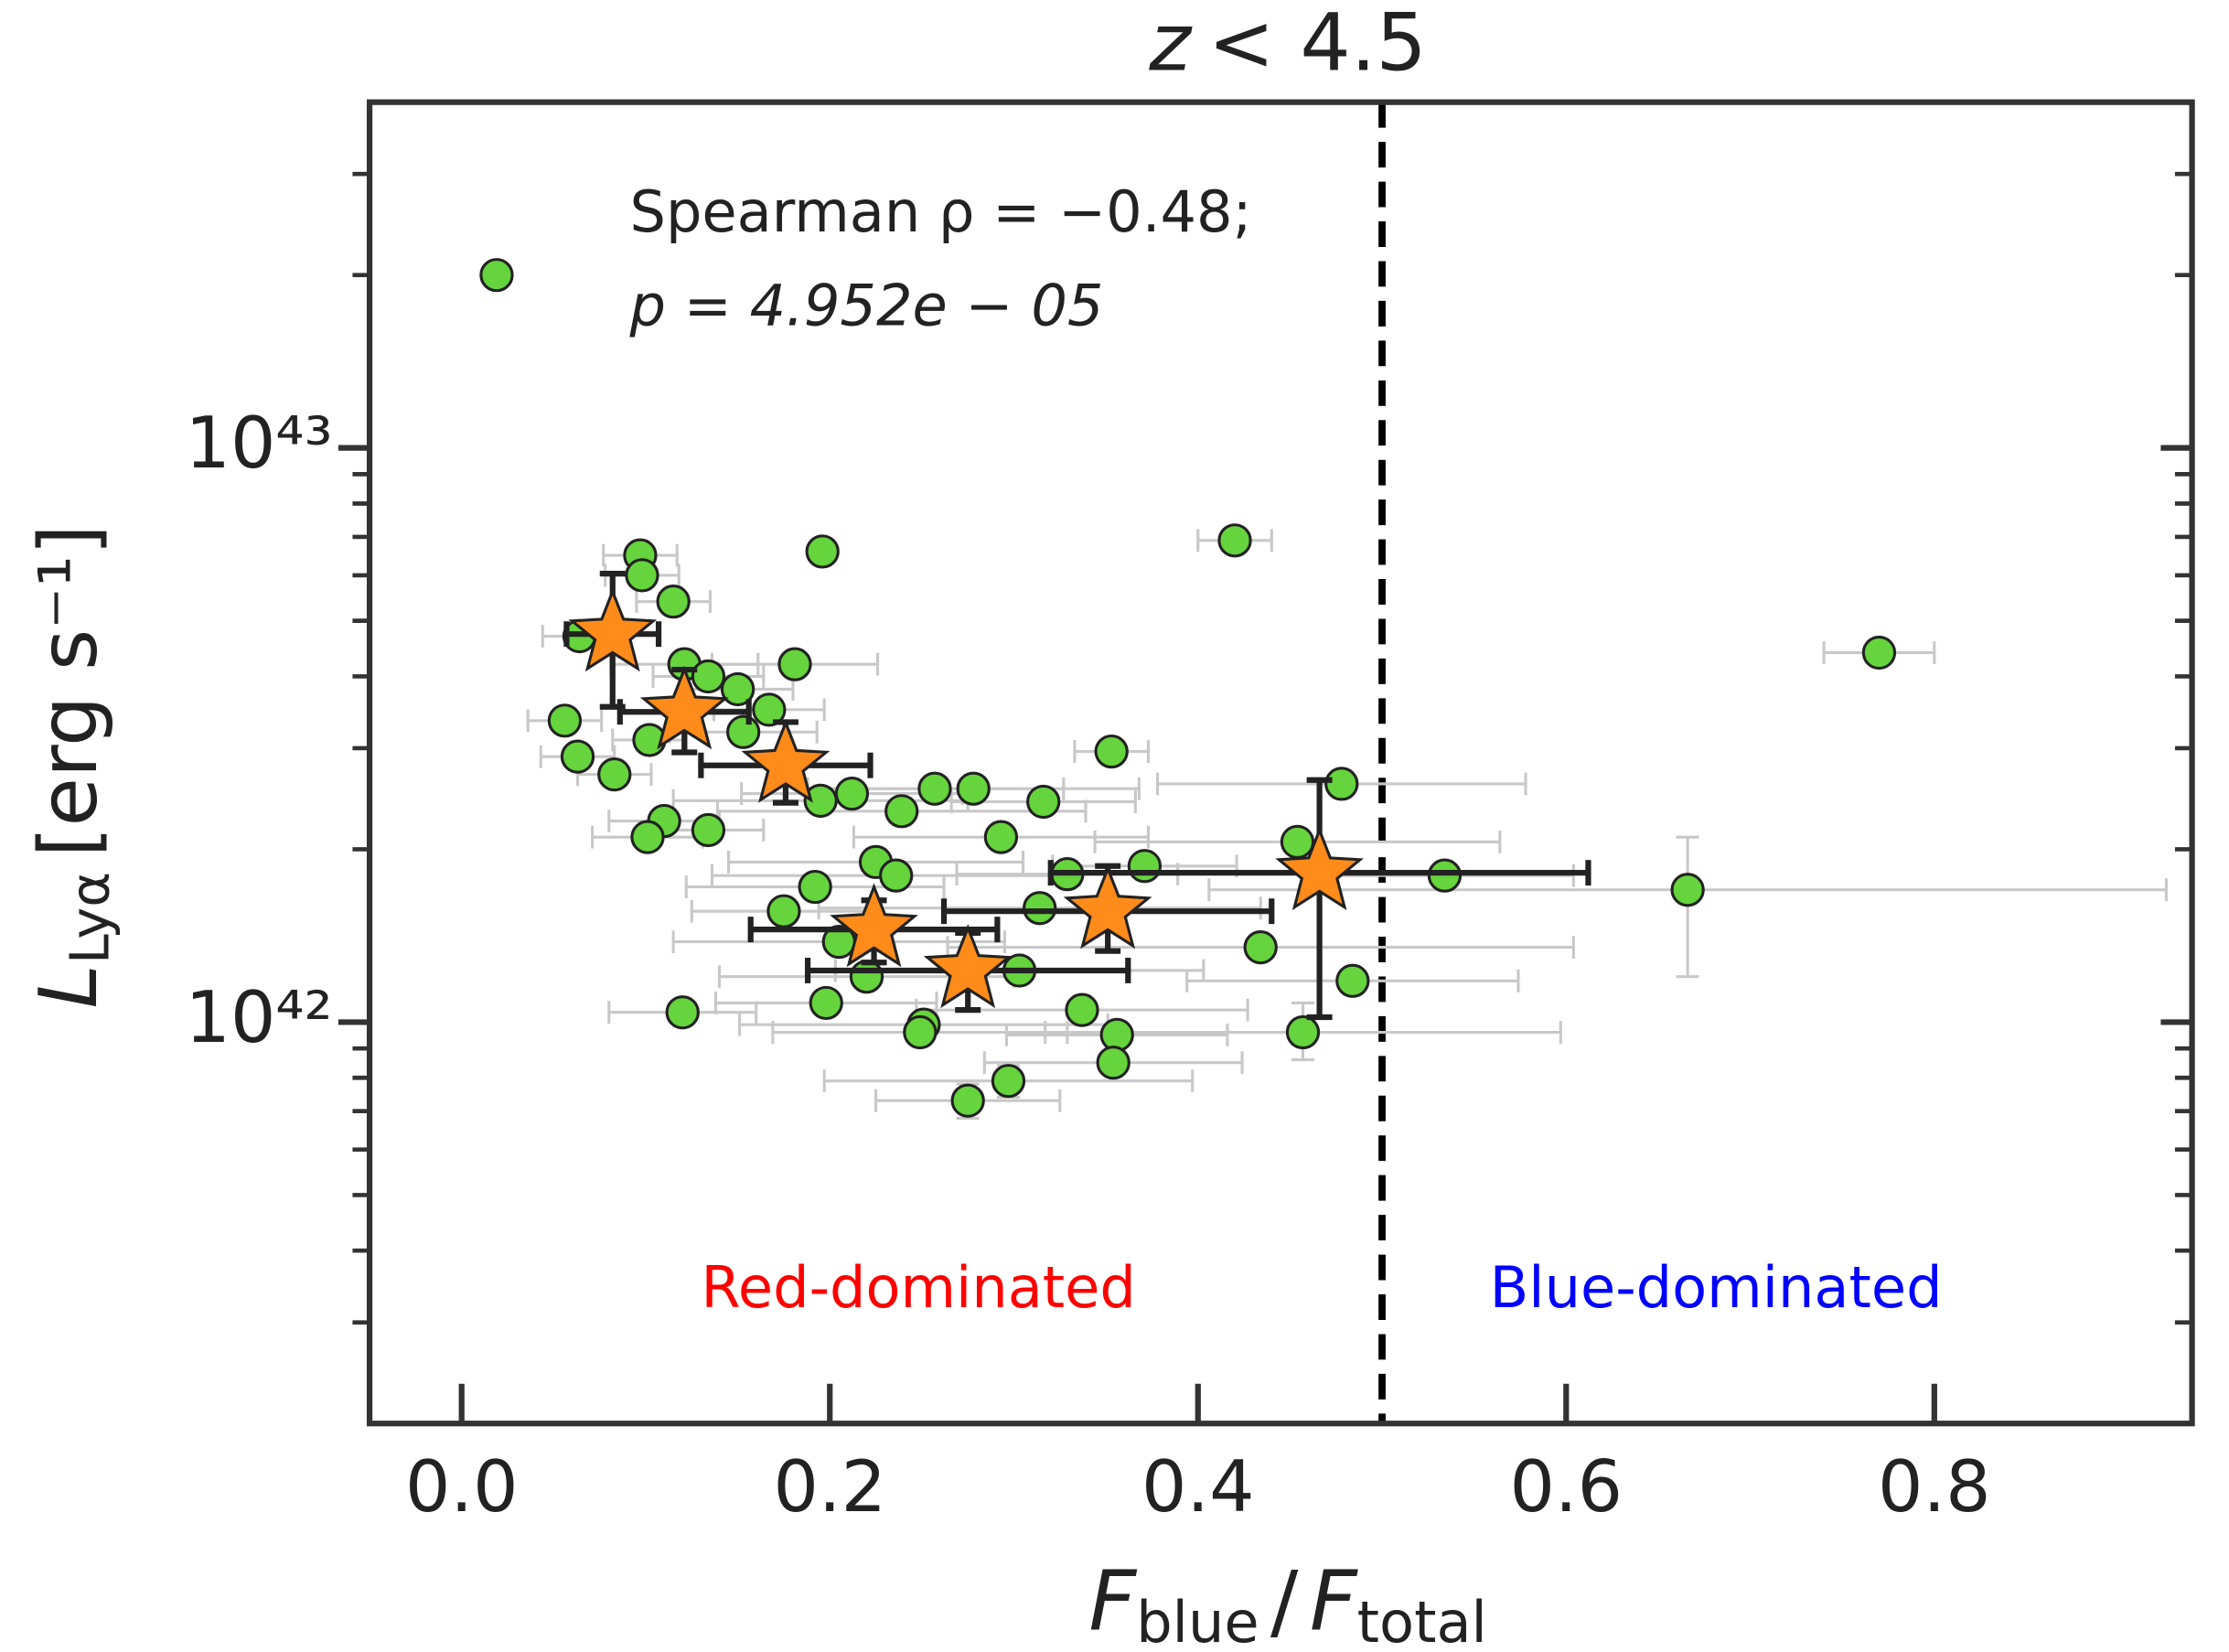  What do you see at coordinates (1197, 1620) in the screenshot?
I see `label-part: blue` at bounding box center [1197, 1620].